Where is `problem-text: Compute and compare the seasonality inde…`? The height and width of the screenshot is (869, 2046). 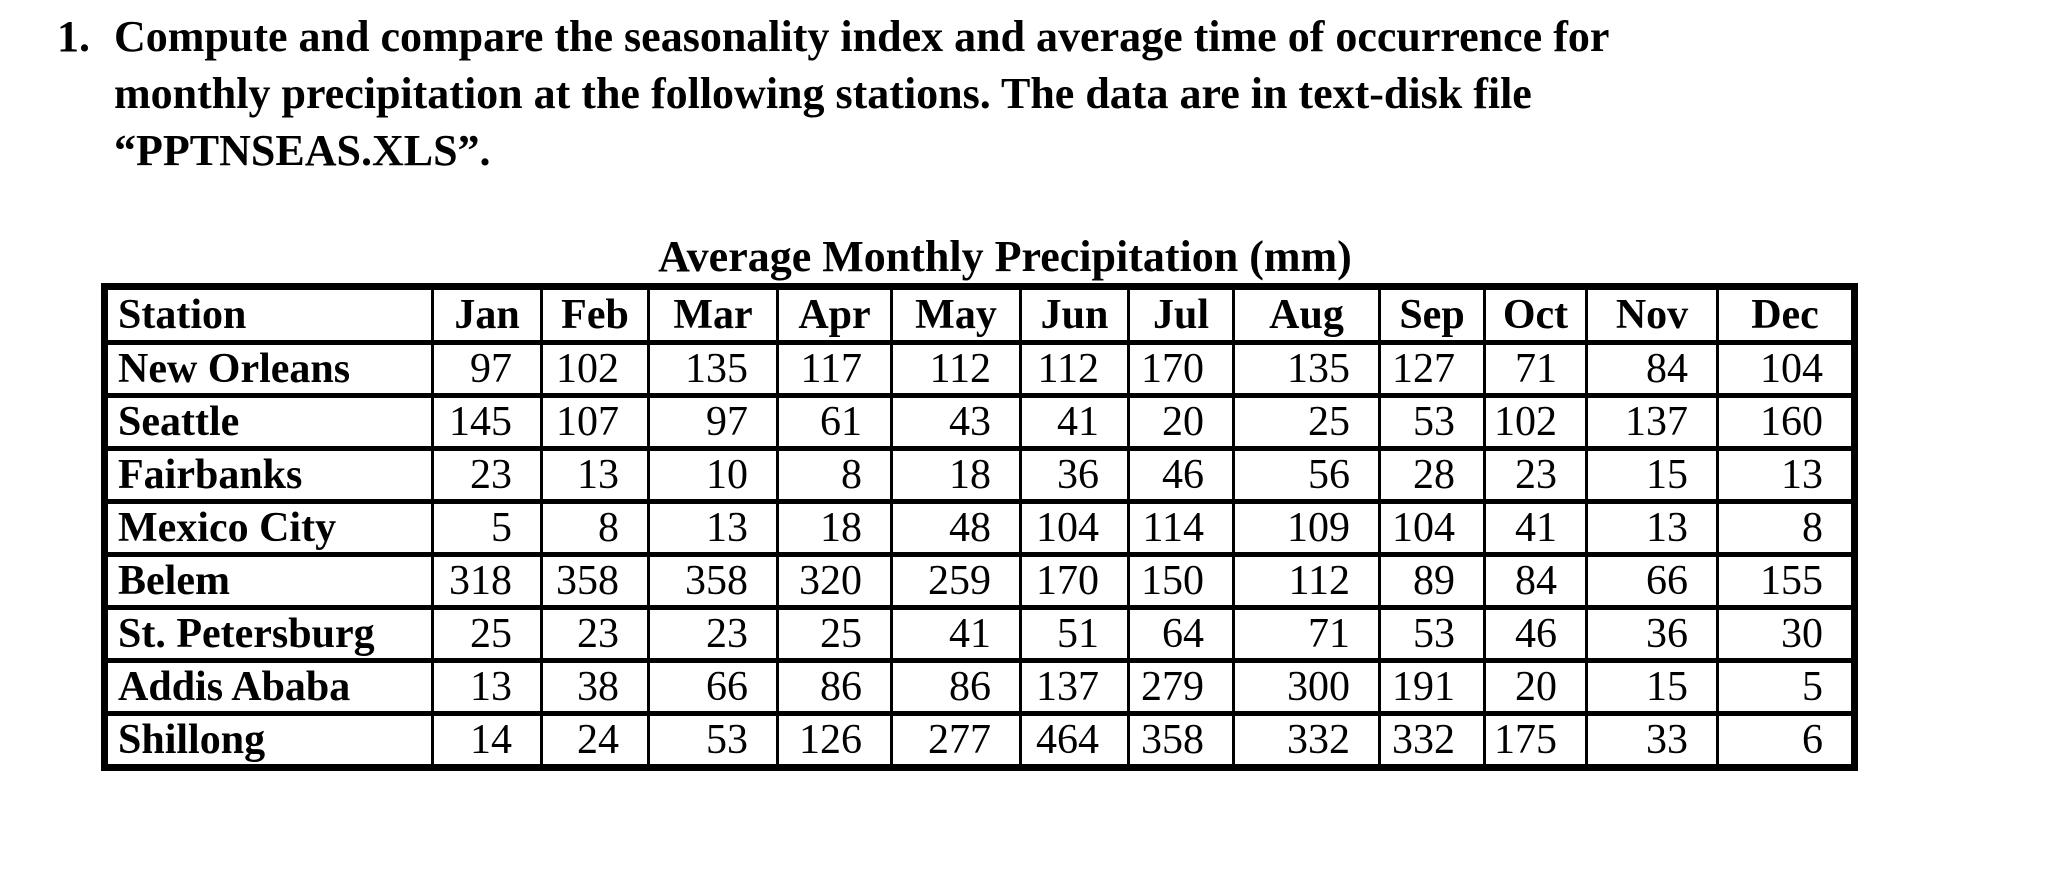 problem-text: Compute and compare the seasonality inde… is located at coordinates (861, 93).